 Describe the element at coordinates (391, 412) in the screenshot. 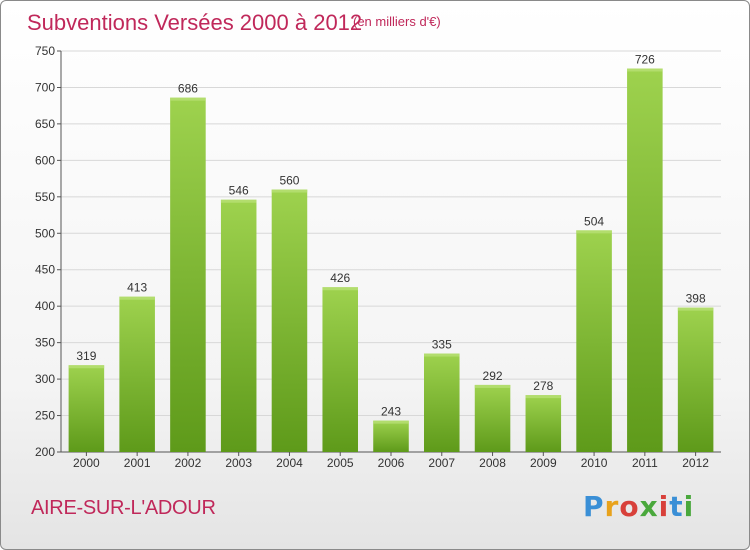

I see `data-label: 243` at that location.